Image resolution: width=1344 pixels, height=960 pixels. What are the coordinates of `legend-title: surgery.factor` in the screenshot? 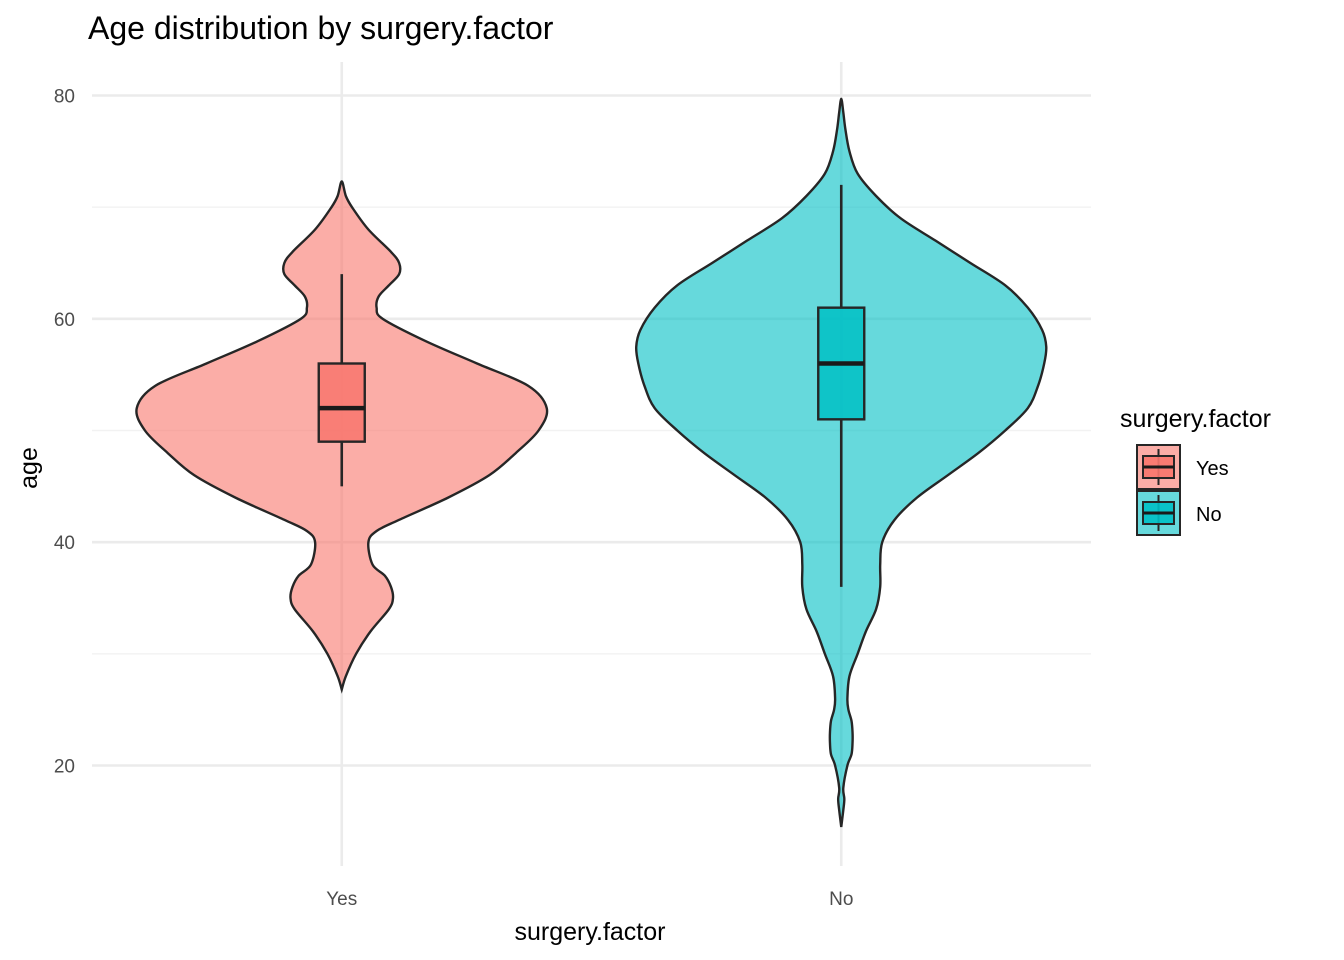 It's located at (1195, 419).